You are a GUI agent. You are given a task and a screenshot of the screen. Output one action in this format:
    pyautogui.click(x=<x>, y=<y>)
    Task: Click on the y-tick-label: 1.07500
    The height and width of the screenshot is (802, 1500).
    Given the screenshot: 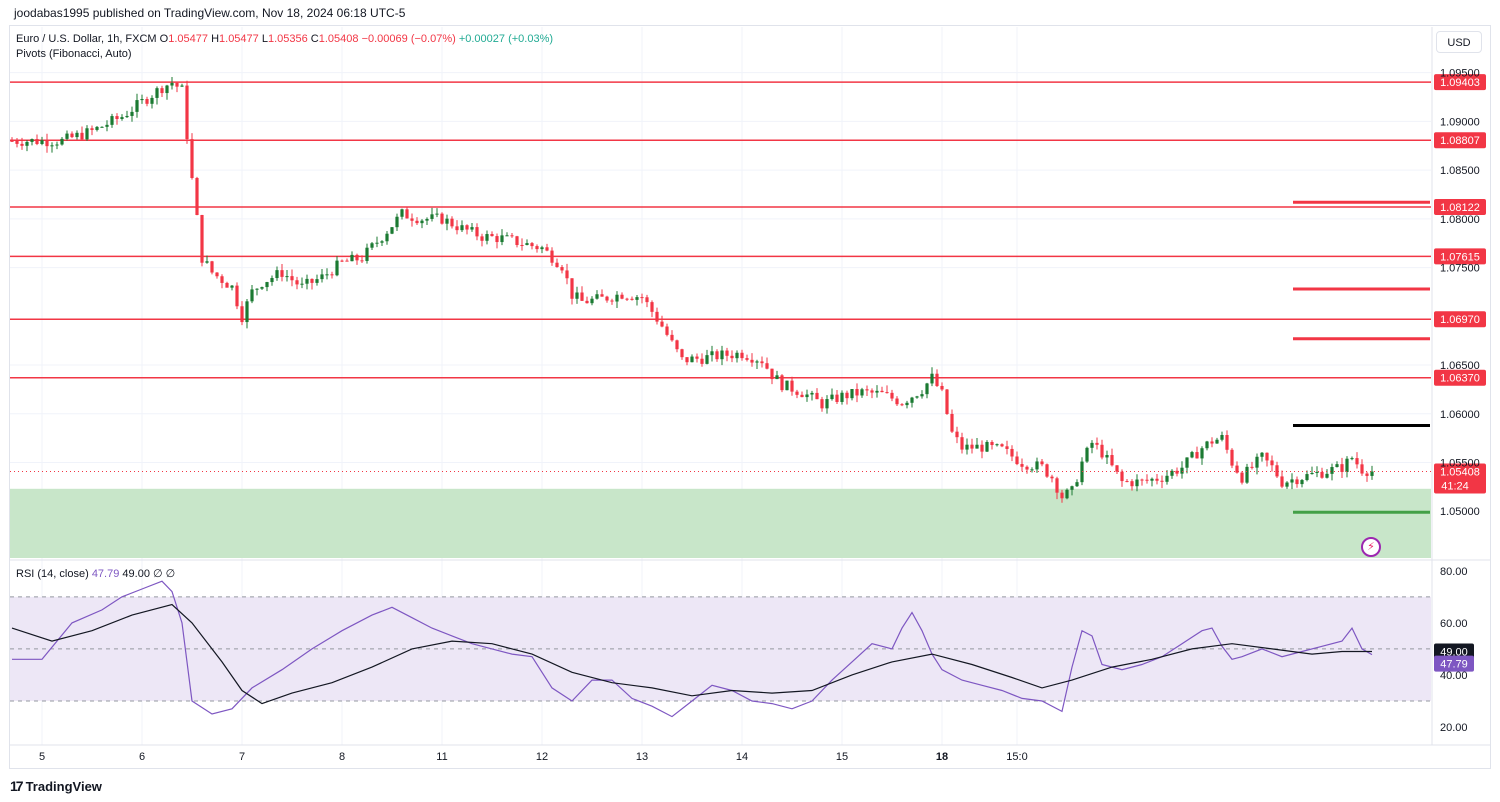 What is the action you would take?
    pyautogui.click(x=1460, y=269)
    